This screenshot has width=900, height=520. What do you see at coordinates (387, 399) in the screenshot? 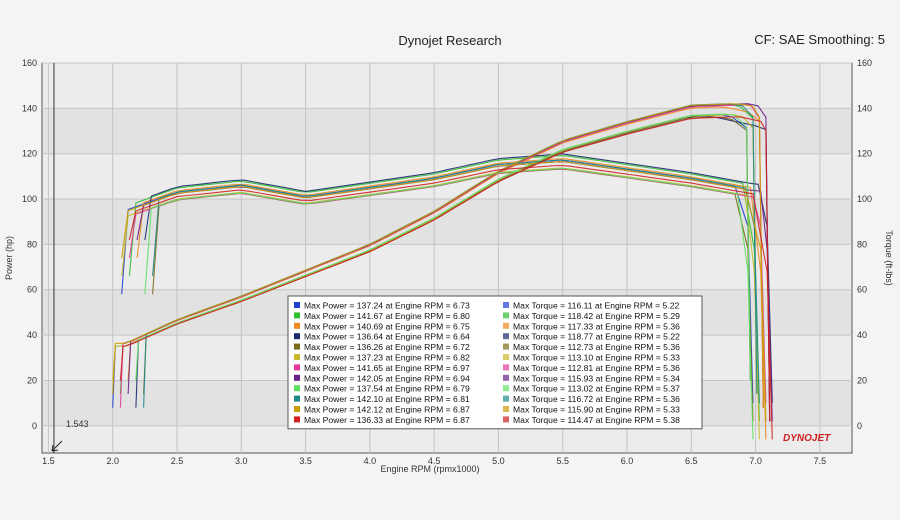
I see `legend-power-entry: Max Power = 142.10 at Engine RPM = 6.81` at bounding box center [387, 399].